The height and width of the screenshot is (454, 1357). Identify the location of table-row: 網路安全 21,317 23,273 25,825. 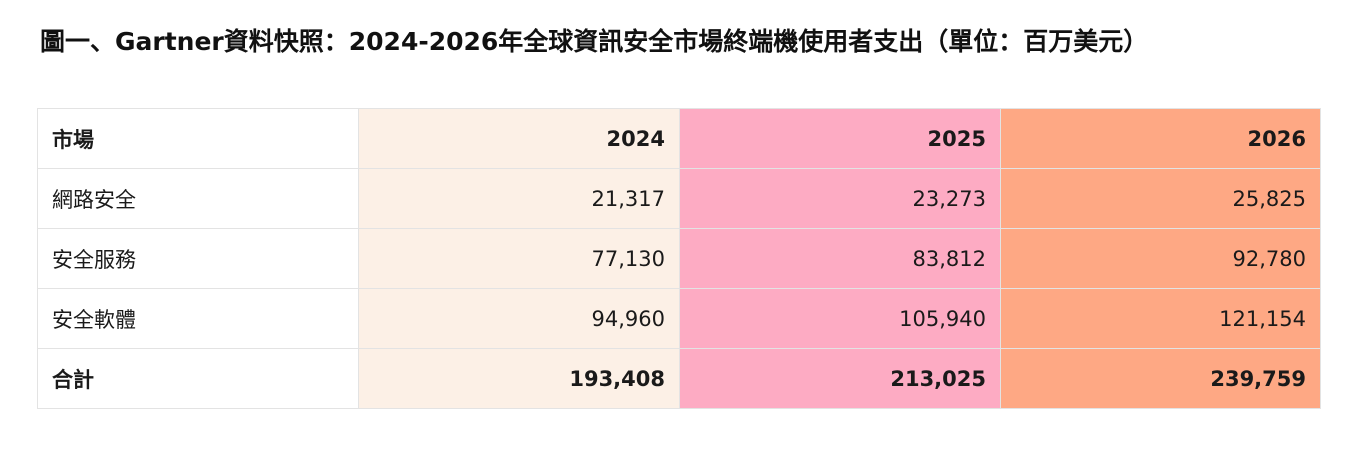
(679, 198).